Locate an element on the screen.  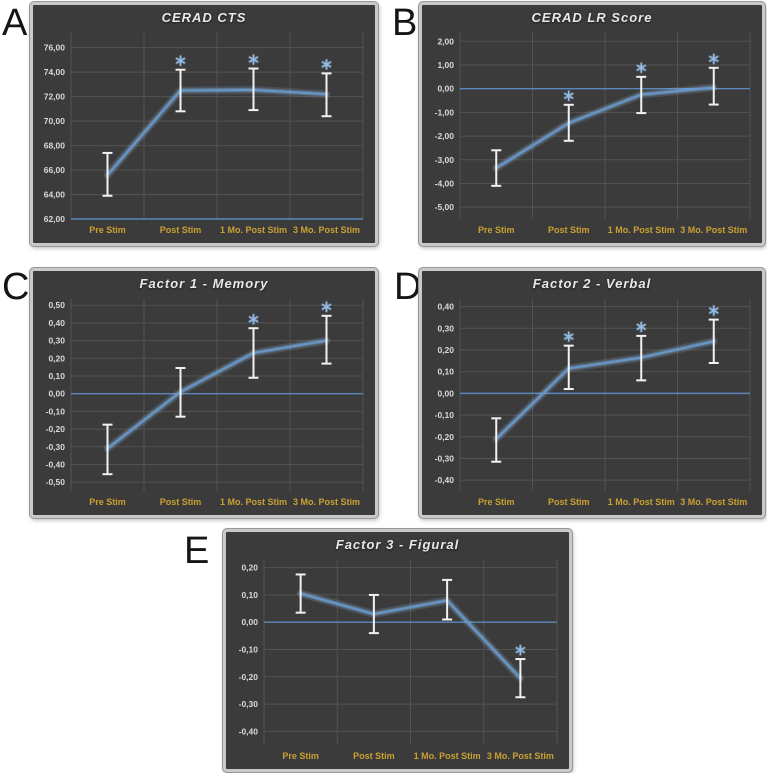
panel-letter-e: E is located at coordinates (197, 551).